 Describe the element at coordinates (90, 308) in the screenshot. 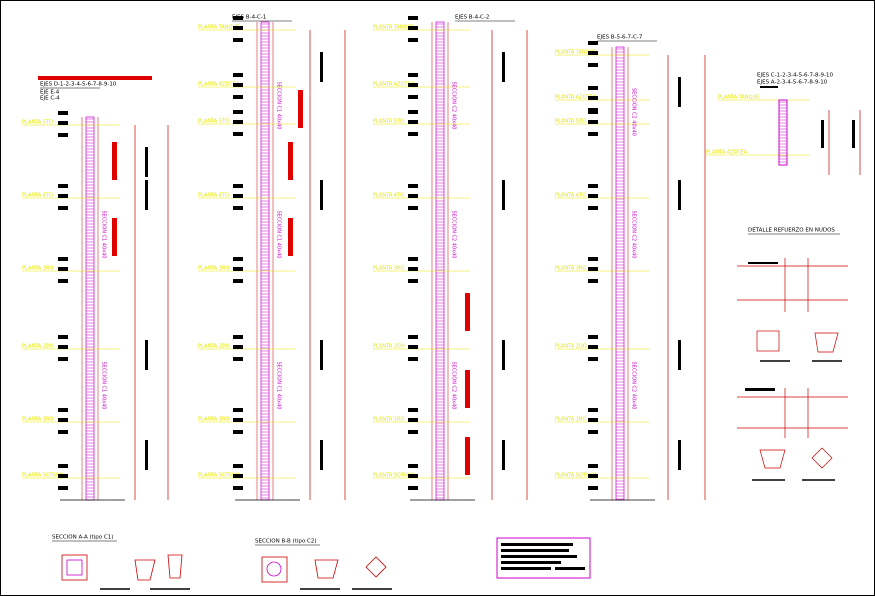

I see `column-strip` at that location.